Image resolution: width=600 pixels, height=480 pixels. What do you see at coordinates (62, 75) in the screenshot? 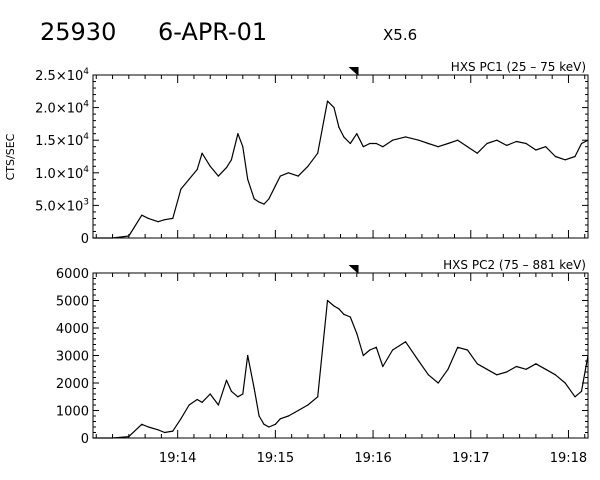
I see `y-tick-label: 2.5×10⁴` at bounding box center [62, 75].